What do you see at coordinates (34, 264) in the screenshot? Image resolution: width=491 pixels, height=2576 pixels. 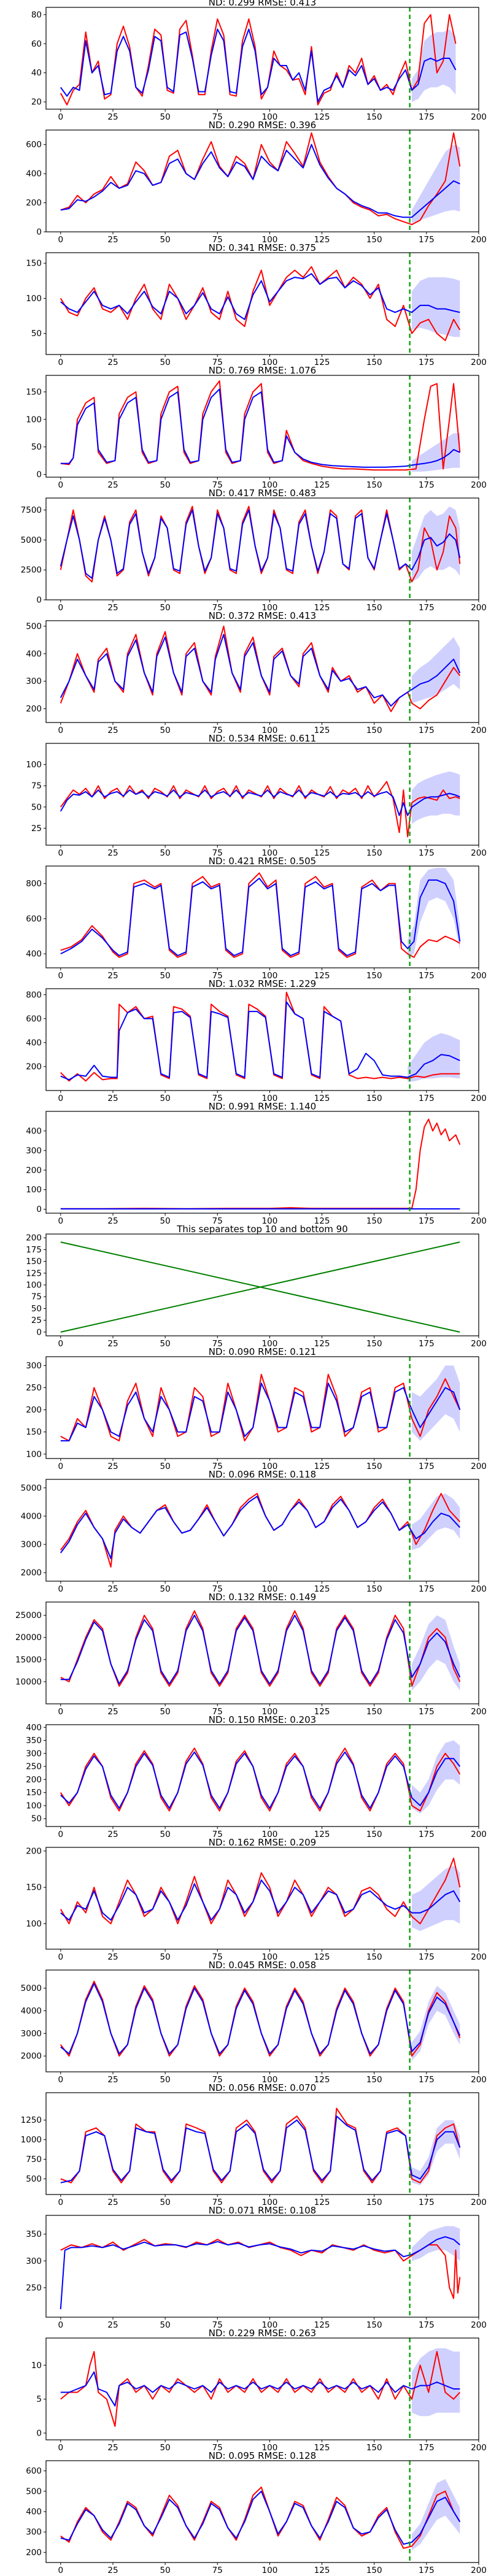 I see `y-tick-label: 150` at bounding box center [34, 264].